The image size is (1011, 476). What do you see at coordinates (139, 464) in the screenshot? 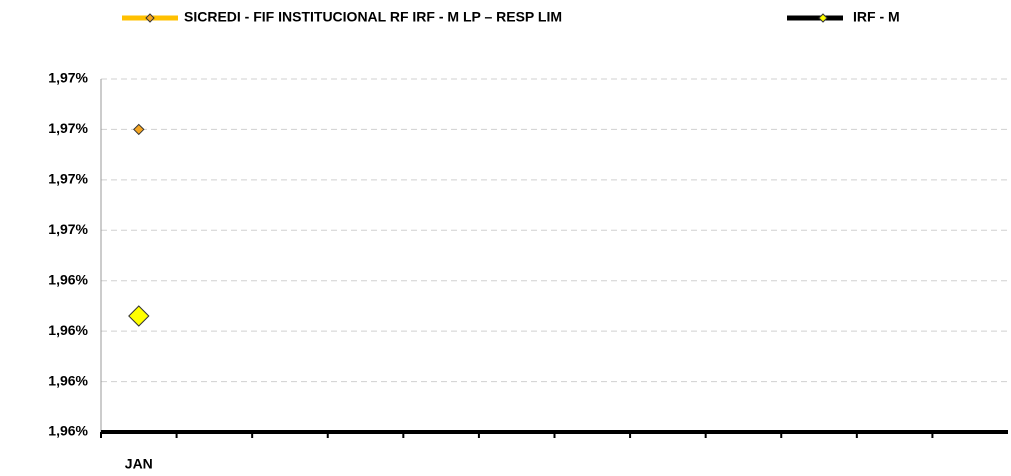
I see `x-tick-label: JAN` at bounding box center [139, 464].